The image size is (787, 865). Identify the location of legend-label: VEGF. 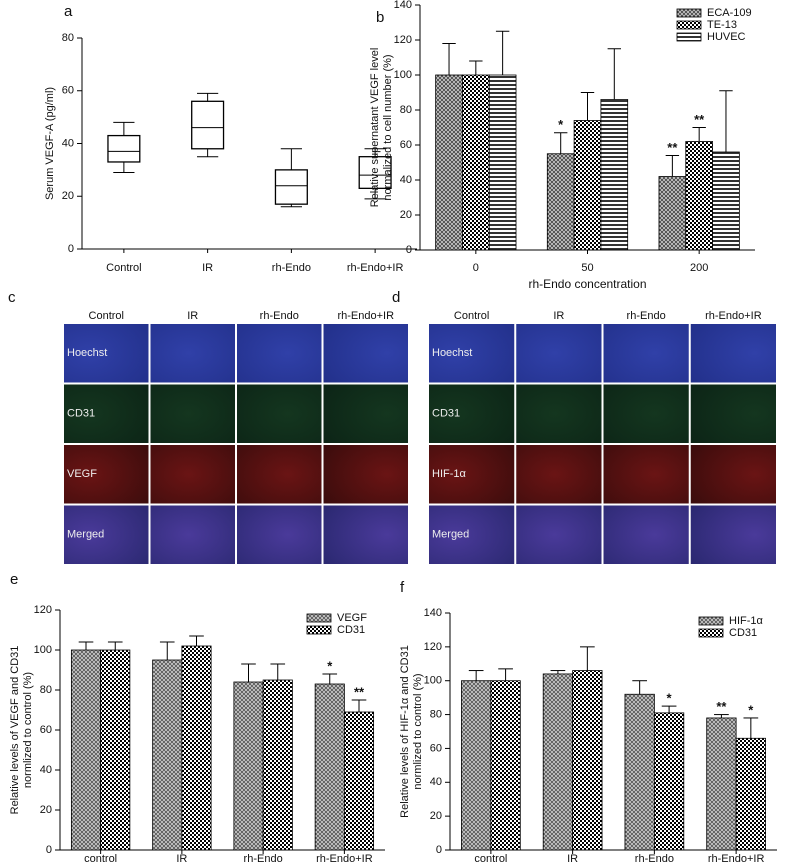
(352, 618).